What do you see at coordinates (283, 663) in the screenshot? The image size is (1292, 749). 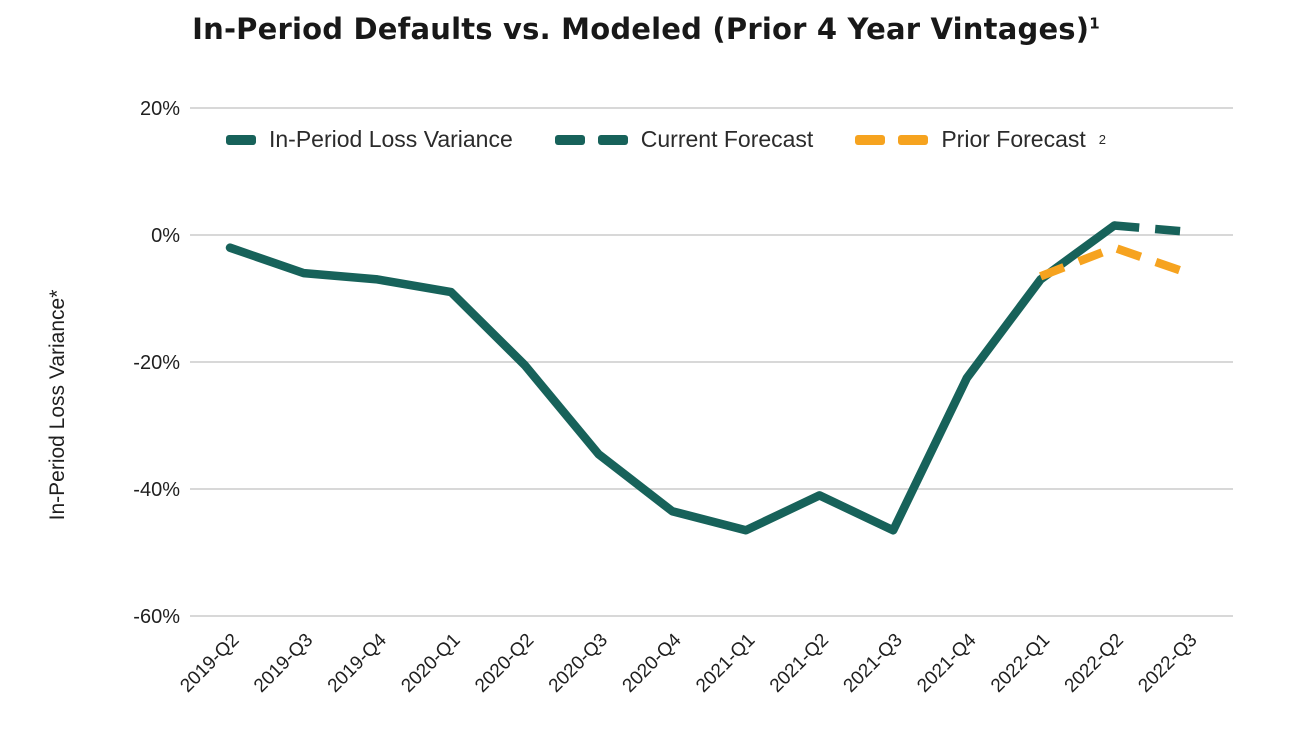 I see `x-tick-label: 2019-Q3` at bounding box center [283, 663].